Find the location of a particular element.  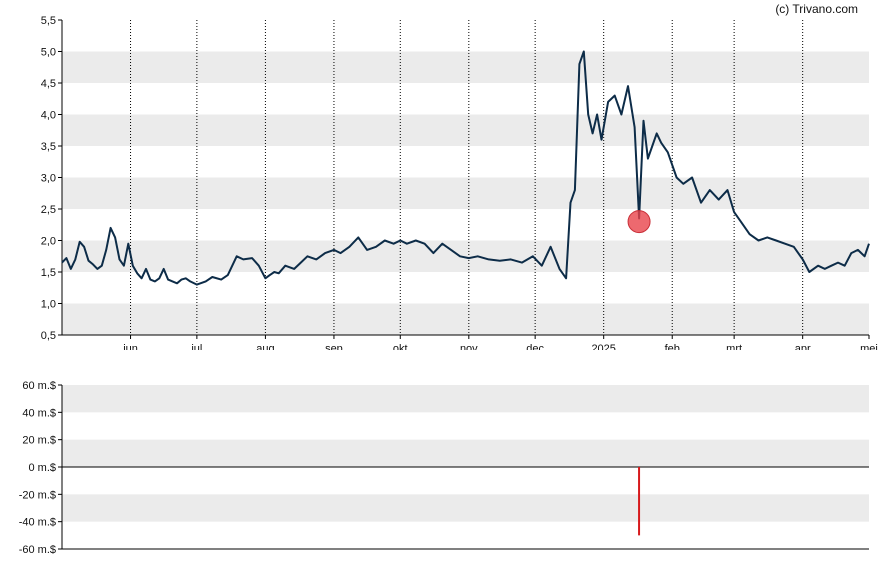

volume-y-tick-label: -40 m.$ is located at coordinates (37, 523).